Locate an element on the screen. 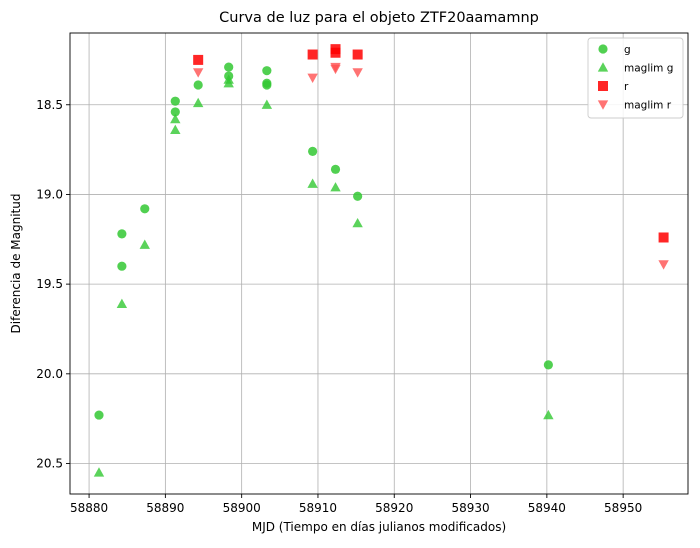 This screenshot has height=548, width=700. legend: g maglim g r maglim r is located at coordinates (635, 78).